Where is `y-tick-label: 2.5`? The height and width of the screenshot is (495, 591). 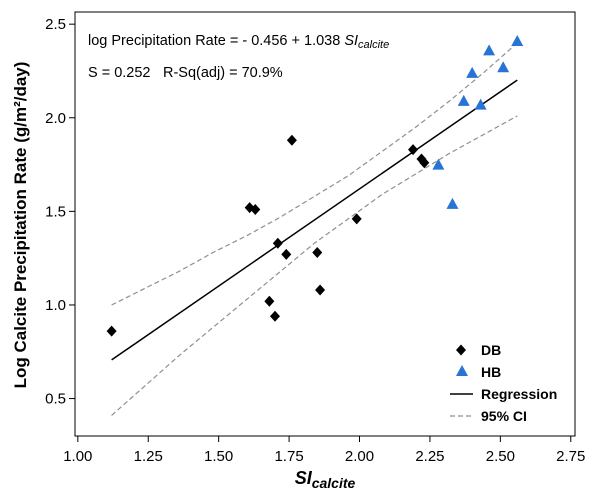 y-tick-label: 2.5 is located at coordinates (55, 24).